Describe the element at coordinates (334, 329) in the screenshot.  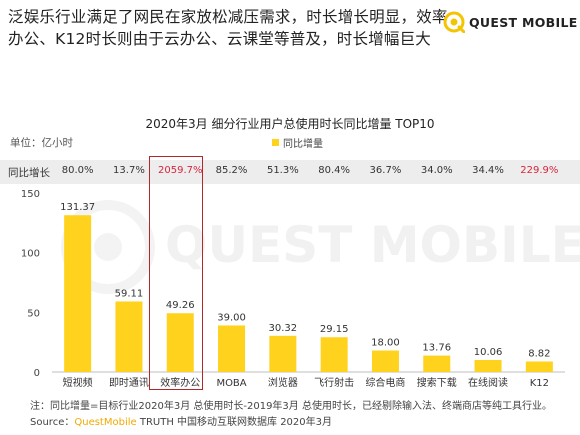
I see `bar-value-label: 29.15` at that location.